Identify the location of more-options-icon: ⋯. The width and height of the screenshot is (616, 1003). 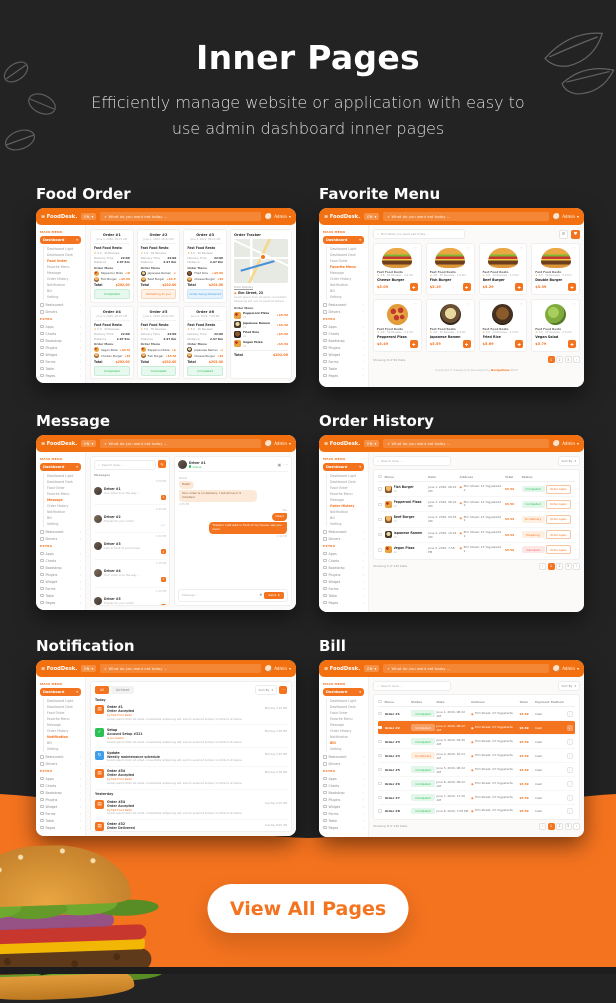
(286, 464).